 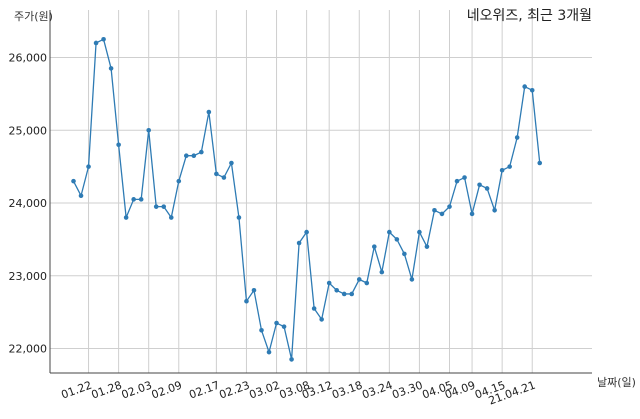 I want to click on y-tick-label: 22,000, so click(x=28, y=349).